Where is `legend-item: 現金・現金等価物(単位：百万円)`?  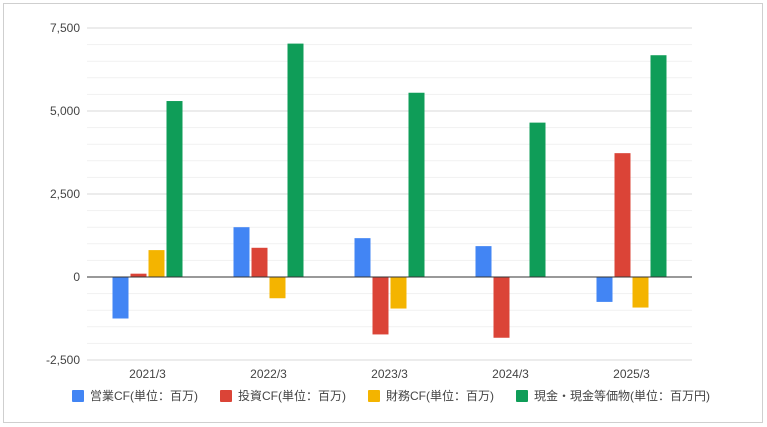 legend-item: 現金・現金等価物(単位：百万円) is located at coordinates (613, 395).